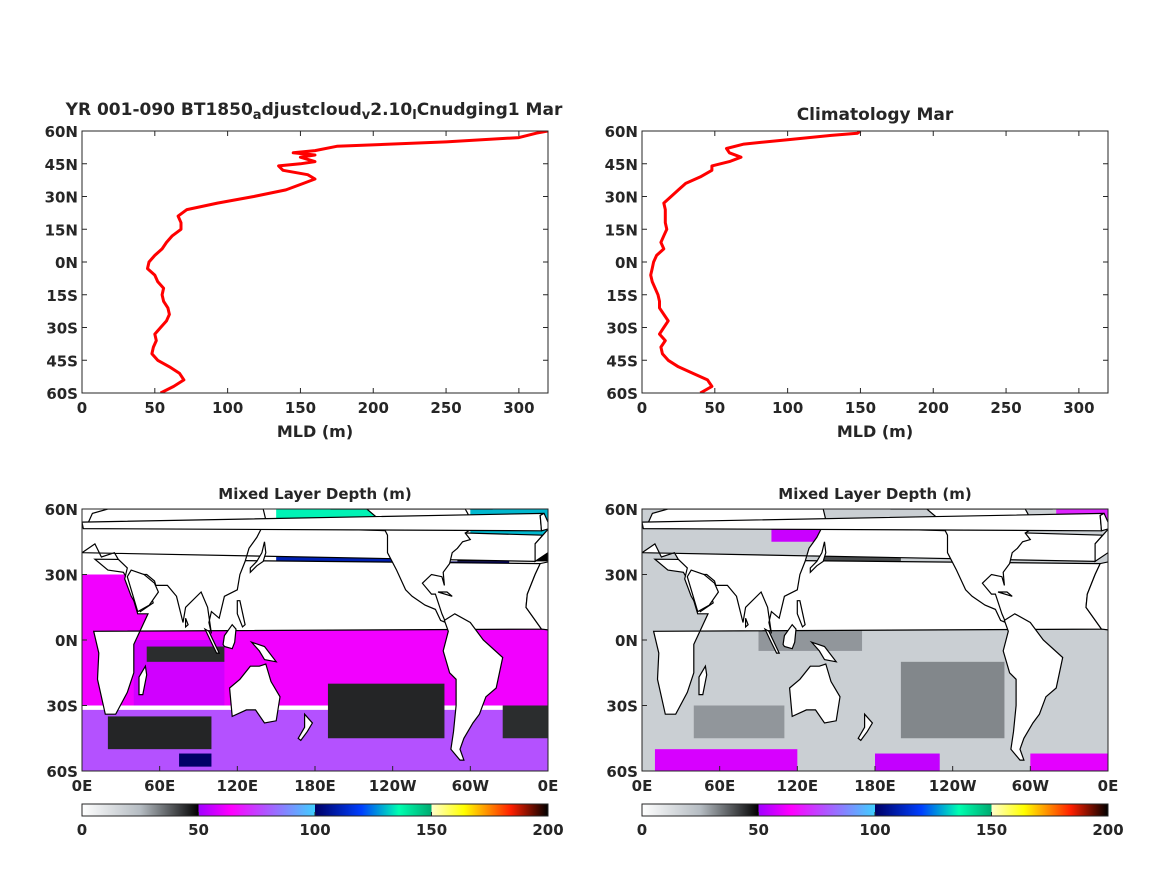 The width and height of the screenshot is (1167, 875). What do you see at coordinates (490, 110) in the screenshot?
I see `title-part-6: Cnudging1 Mar` at bounding box center [490, 110].